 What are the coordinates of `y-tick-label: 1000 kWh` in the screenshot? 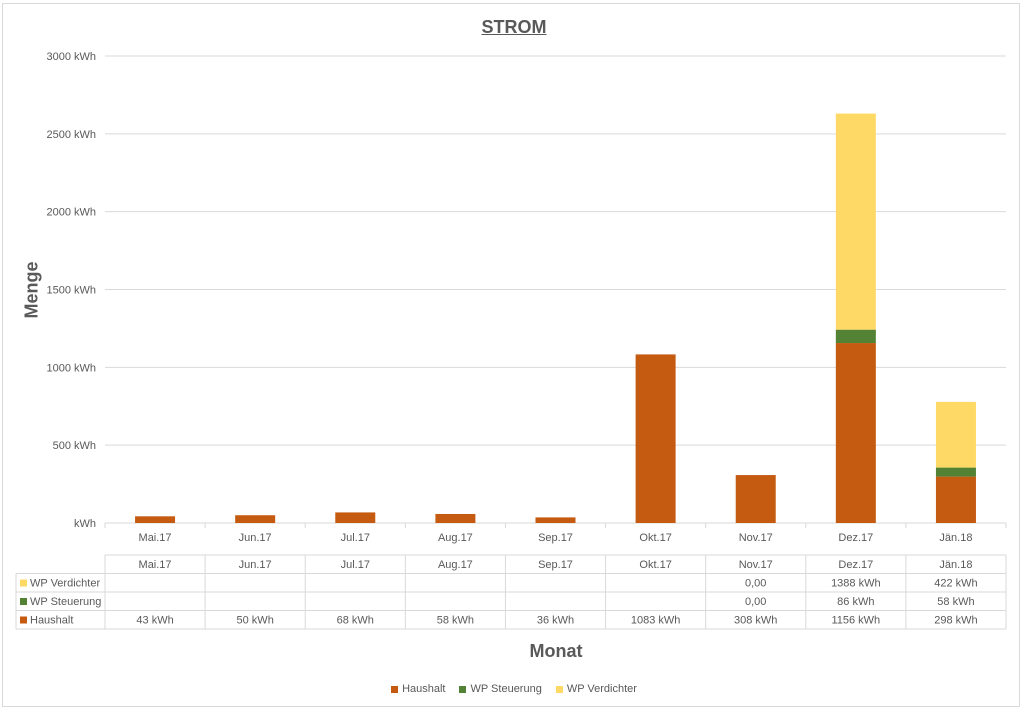 It's located at (71, 368).